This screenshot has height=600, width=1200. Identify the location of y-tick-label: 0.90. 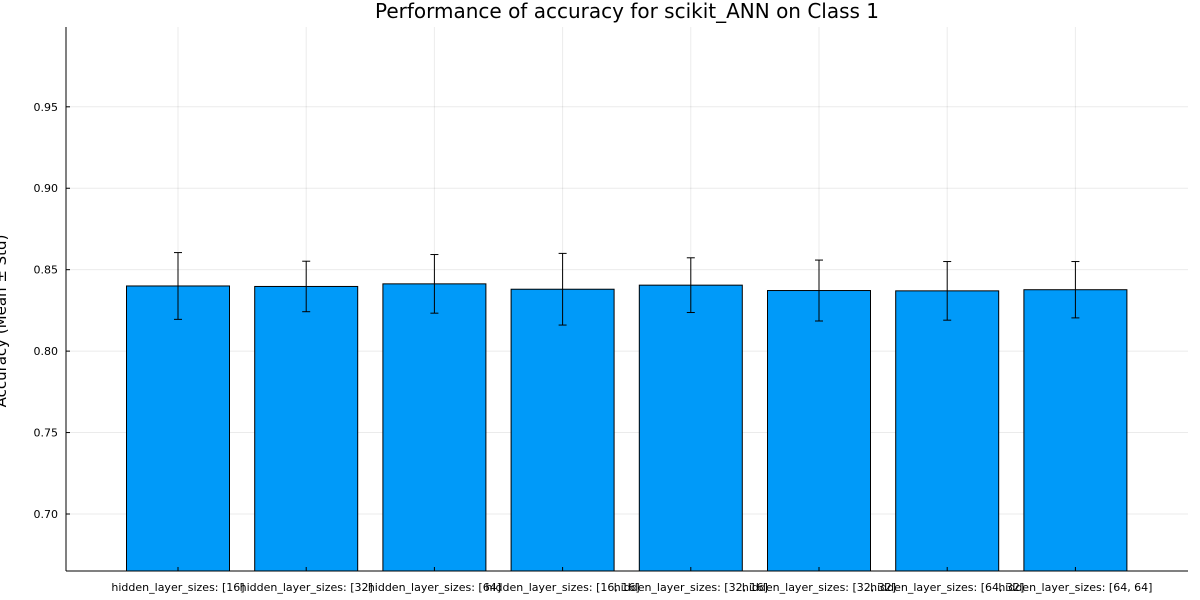
(46, 188).